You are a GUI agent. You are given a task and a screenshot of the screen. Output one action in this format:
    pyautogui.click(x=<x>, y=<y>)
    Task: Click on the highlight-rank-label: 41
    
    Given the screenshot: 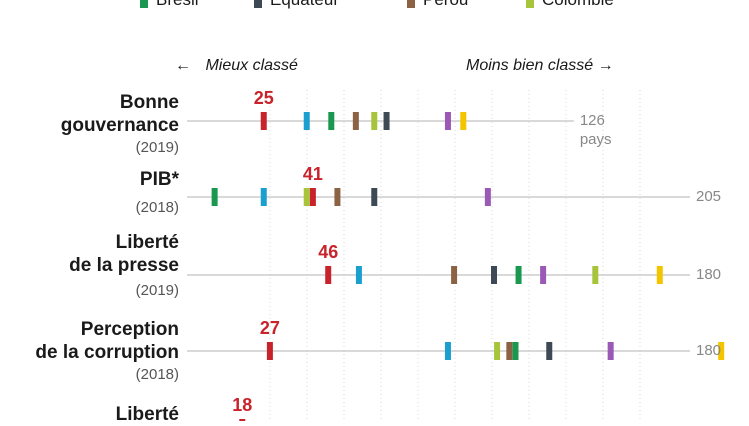 What is the action you would take?
    pyautogui.click(x=312, y=174)
    